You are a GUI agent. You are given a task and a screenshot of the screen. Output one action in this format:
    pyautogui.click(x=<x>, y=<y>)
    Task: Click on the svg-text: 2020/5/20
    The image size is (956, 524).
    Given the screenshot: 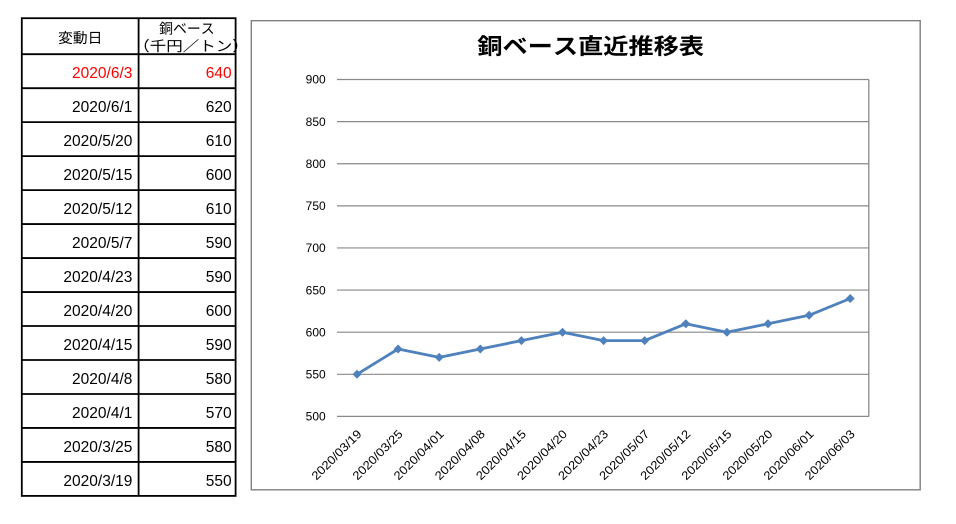 What is the action you would take?
    pyautogui.click(x=97, y=141)
    